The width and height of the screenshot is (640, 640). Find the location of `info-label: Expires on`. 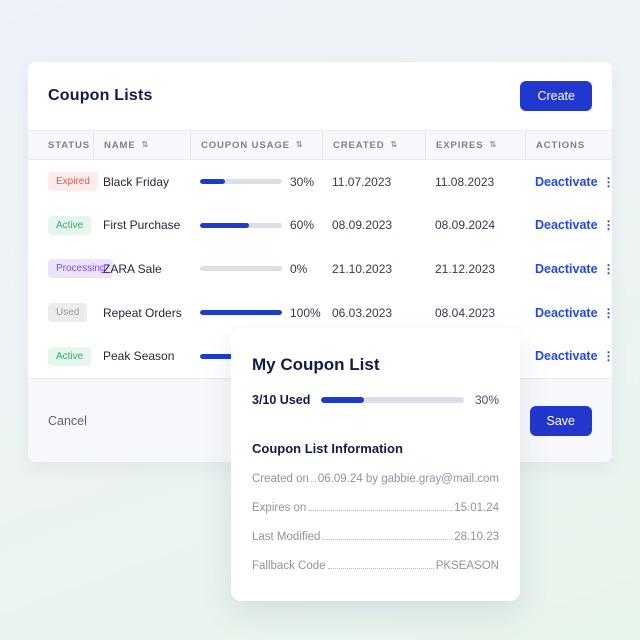

info-label: Expires on is located at coordinates (279, 508).